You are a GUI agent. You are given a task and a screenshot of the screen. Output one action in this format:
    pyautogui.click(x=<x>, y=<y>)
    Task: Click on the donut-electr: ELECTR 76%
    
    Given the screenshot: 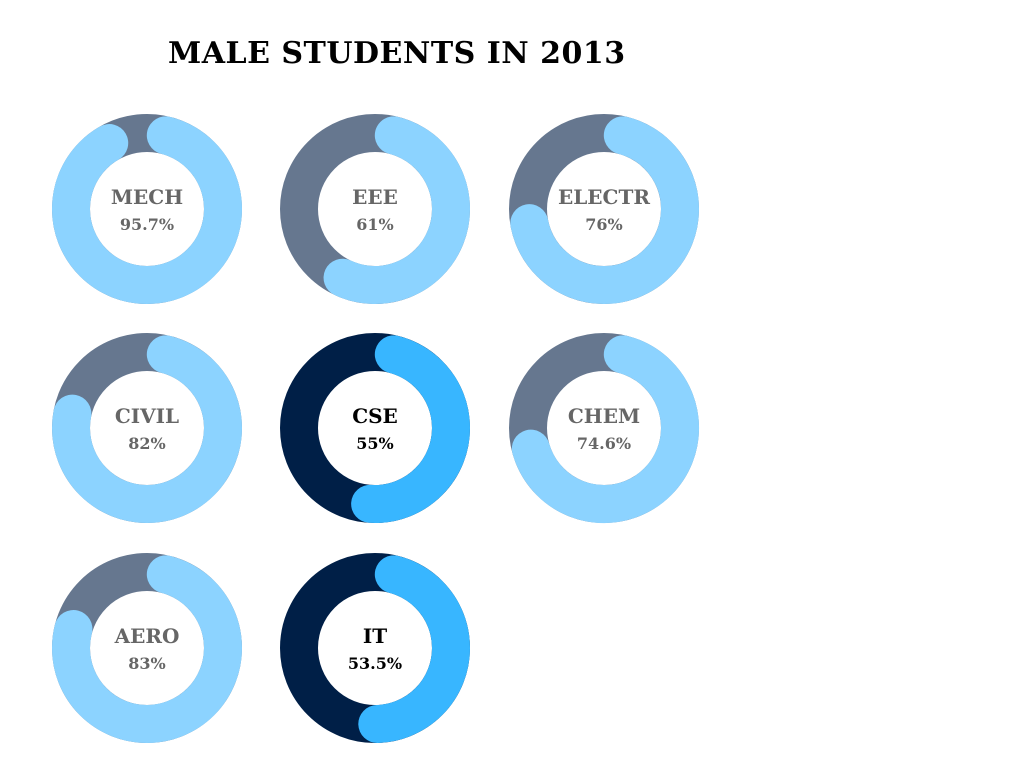 What is the action you would take?
    pyautogui.click(x=604, y=209)
    